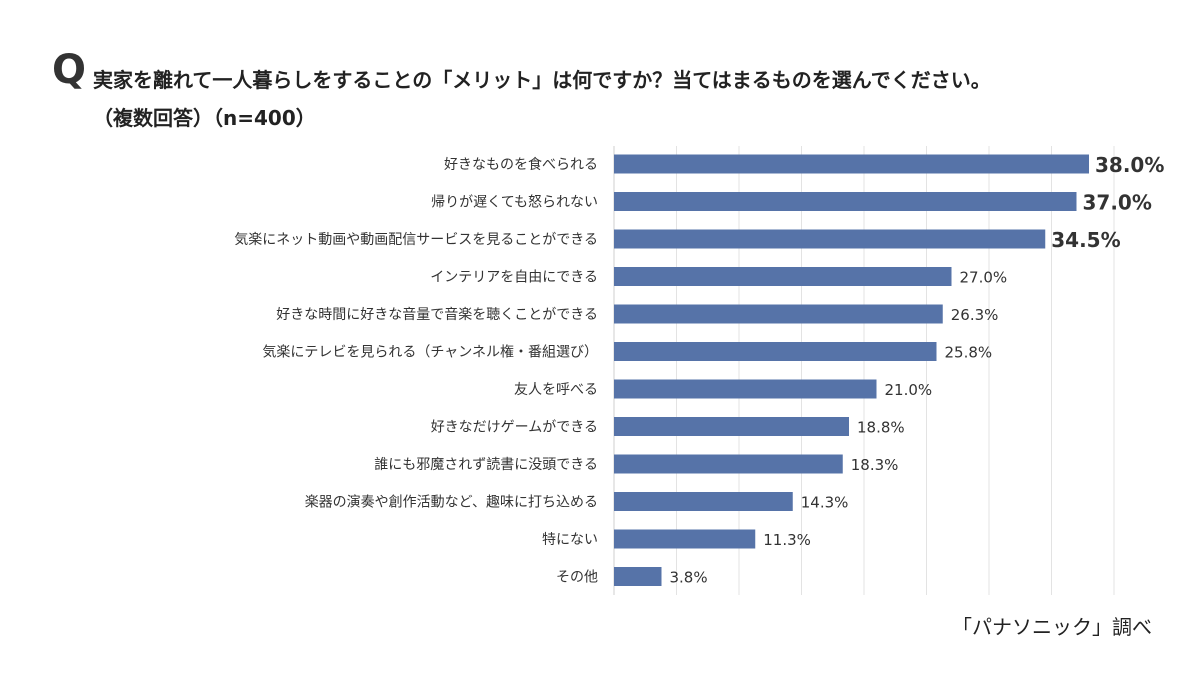  Describe the element at coordinates (1052, 627) in the screenshot. I see `source-note: 「パナソニック」調べ` at that location.